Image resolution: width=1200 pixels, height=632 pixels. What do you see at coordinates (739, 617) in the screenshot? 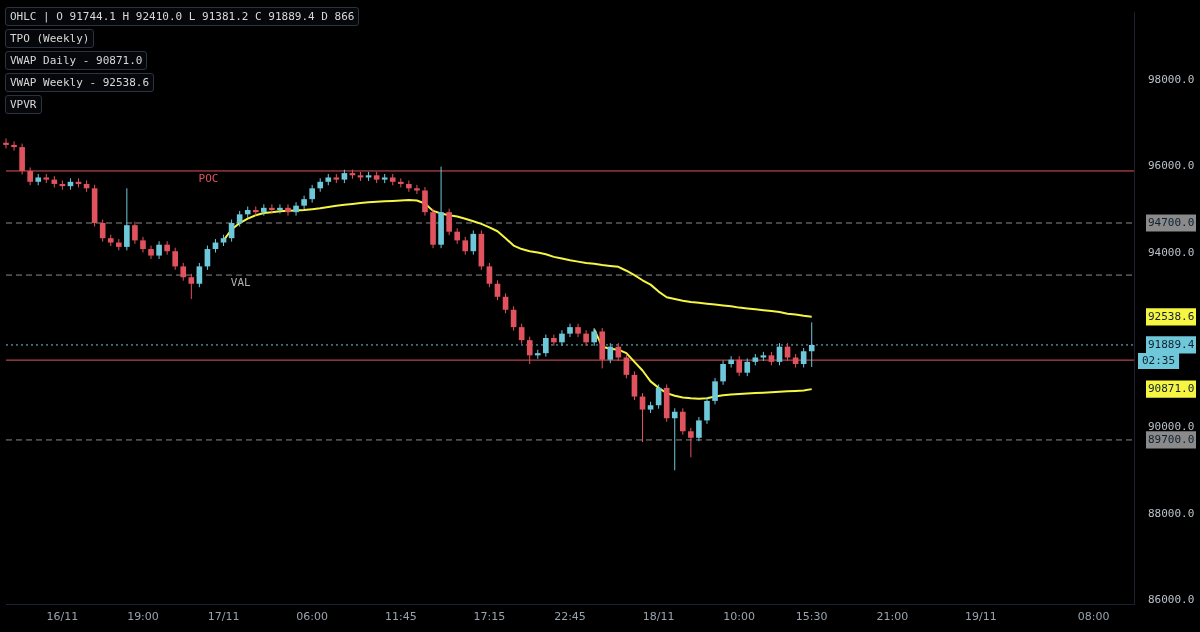
I see `x-tick-label: 10:00` at bounding box center [739, 617].